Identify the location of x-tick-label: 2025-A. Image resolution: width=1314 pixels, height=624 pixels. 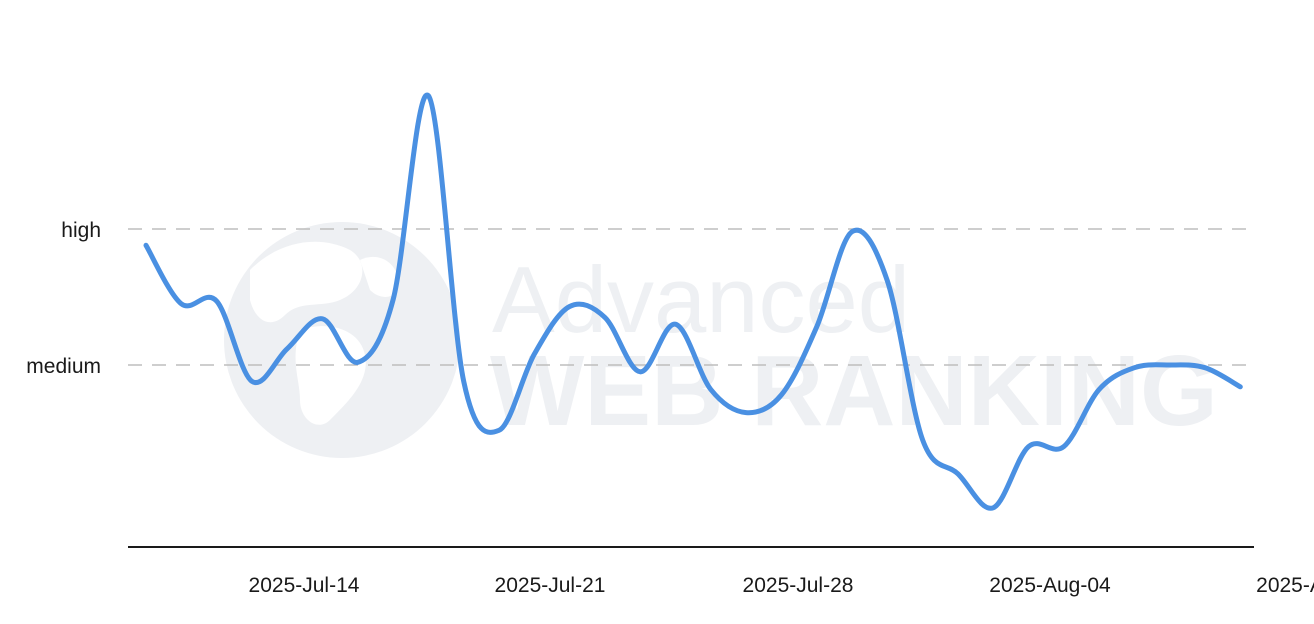
(1285, 585).